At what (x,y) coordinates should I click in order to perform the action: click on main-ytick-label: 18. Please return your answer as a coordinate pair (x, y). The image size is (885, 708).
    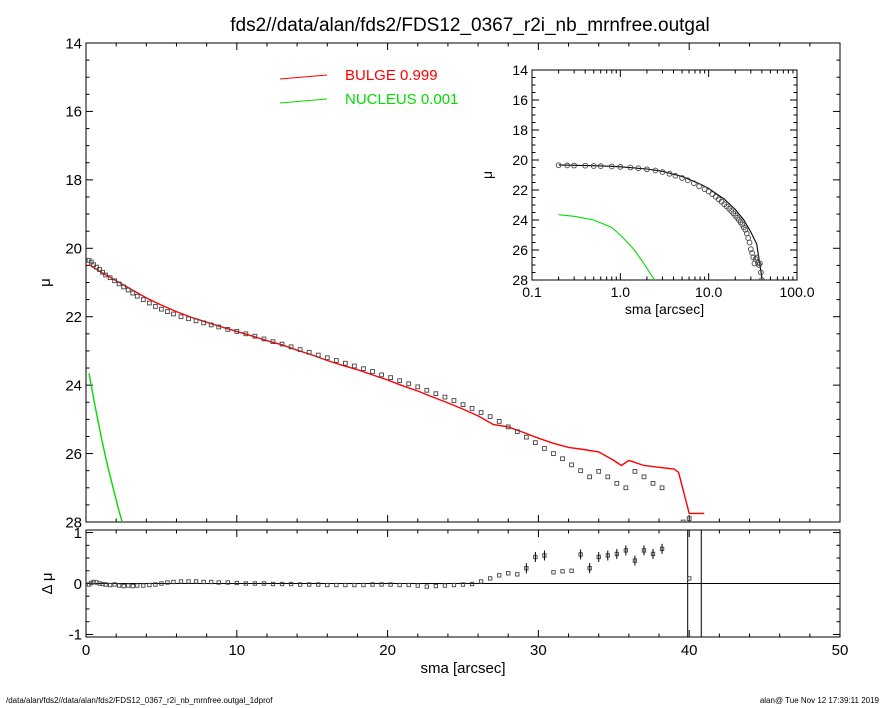
    Looking at the image, I should click on (73, 180).